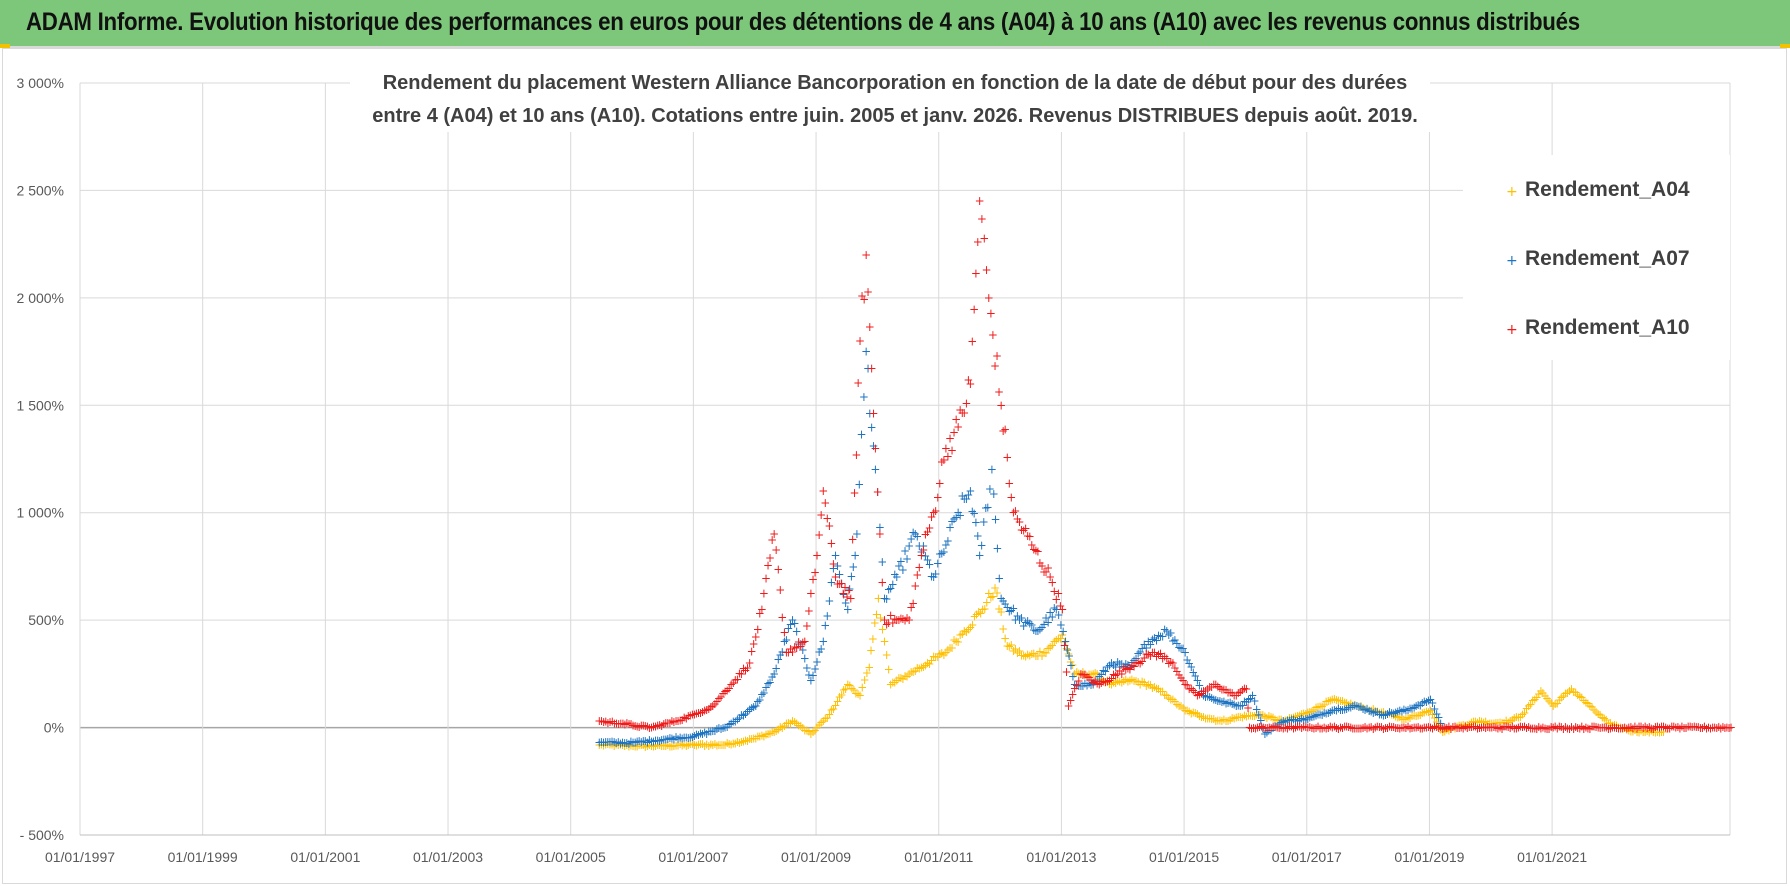 This screenshot has height=886, width=1790. Describe the element at coordinates (1184, 857) in the screenshot. I see `x-tick-label: 01/01/2015` at that location.